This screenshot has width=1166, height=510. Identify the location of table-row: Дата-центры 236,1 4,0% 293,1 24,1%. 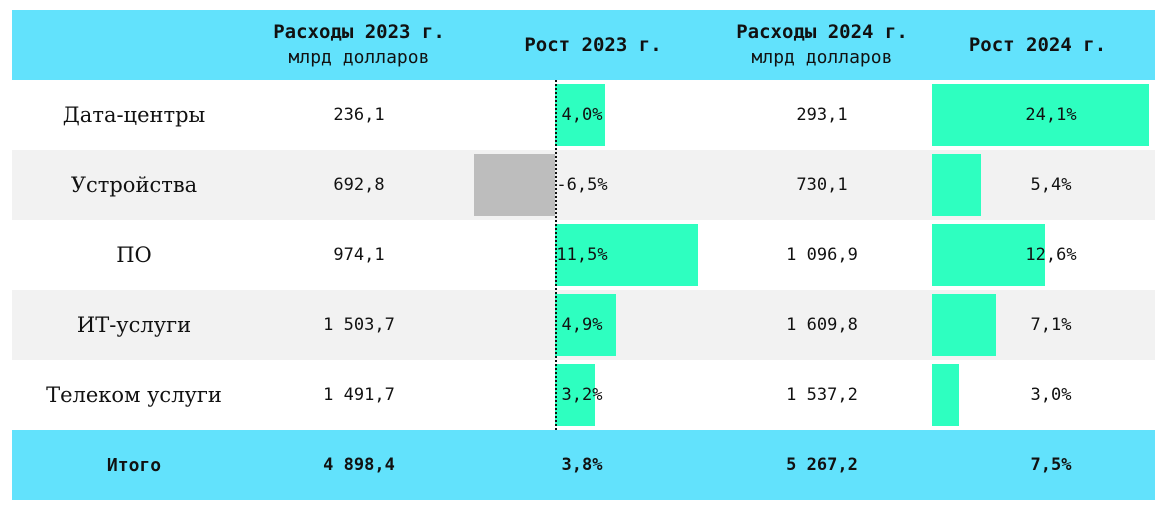
(583, 115).